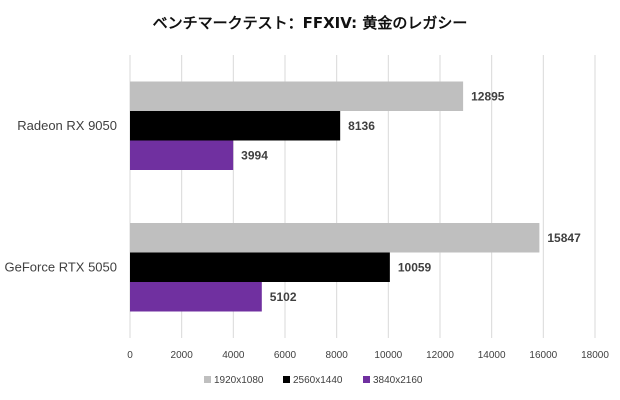 The height and width of the screenshot is (400, 620). What do you see at coordinates (361, 126) in the screenshot?
I see `data-label: 8136` at bounding box center [361, 126].